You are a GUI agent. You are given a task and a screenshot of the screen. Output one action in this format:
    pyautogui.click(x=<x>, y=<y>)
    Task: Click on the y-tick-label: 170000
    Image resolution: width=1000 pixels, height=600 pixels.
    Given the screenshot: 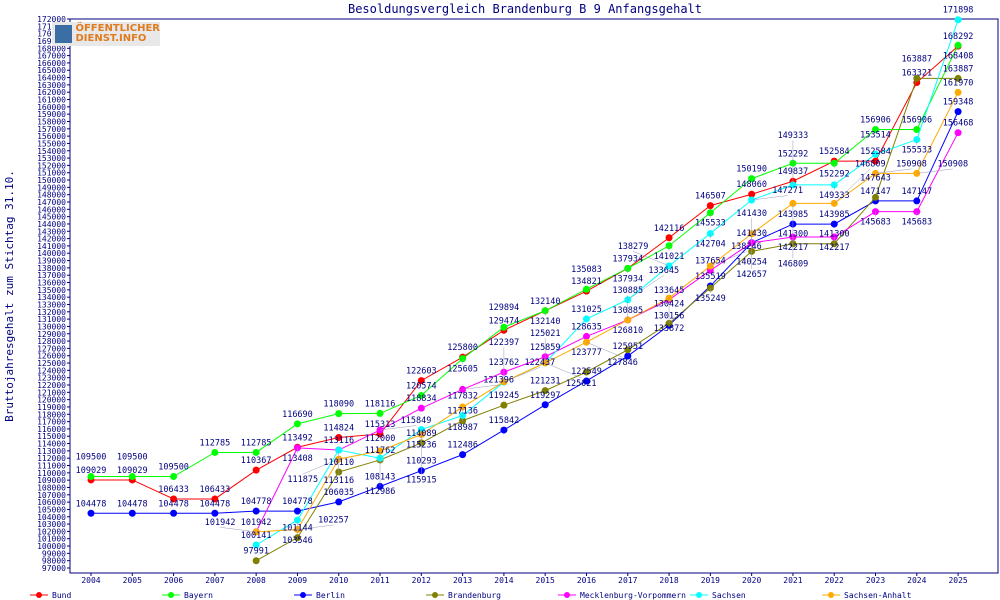 What is the action you would take?
    pyautogui.click(x=51, y=34)
    